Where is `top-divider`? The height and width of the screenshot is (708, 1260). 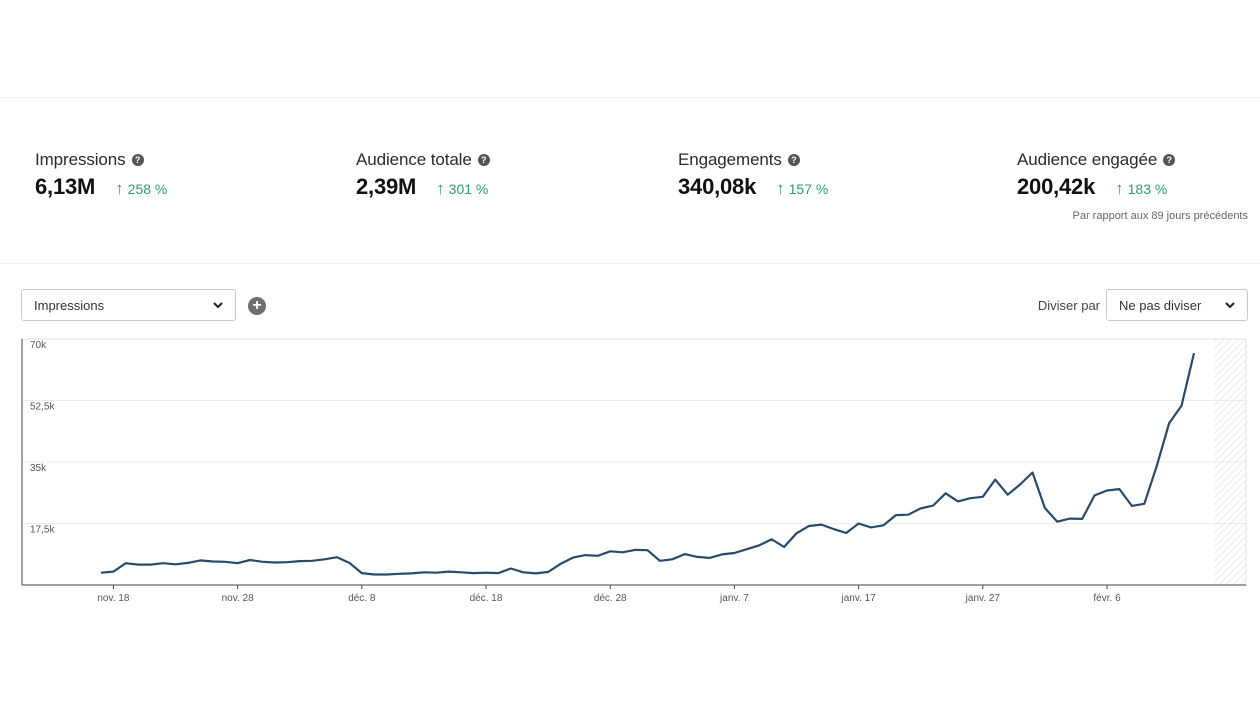 top-divider is located at coordinates (630, 97).